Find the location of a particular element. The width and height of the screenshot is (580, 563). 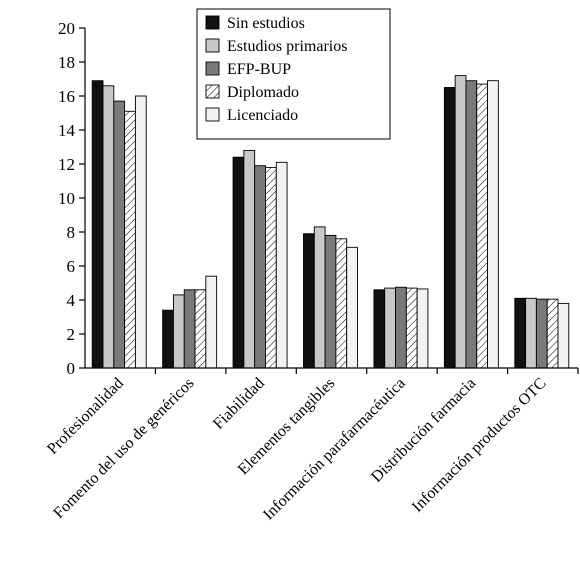

legend-label: Sin estudios is located at coordinates (266, 23).